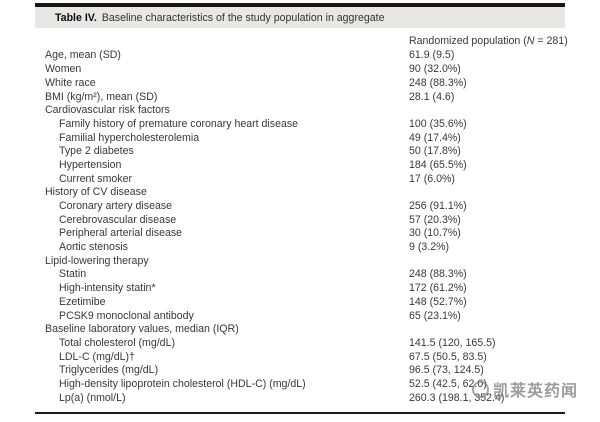 This screenshot has width=600, height=422. Describe the element at coordinates (97, 356) in the screenshot. I see `row-label: LDL-C (mg/dL)†` at that location.